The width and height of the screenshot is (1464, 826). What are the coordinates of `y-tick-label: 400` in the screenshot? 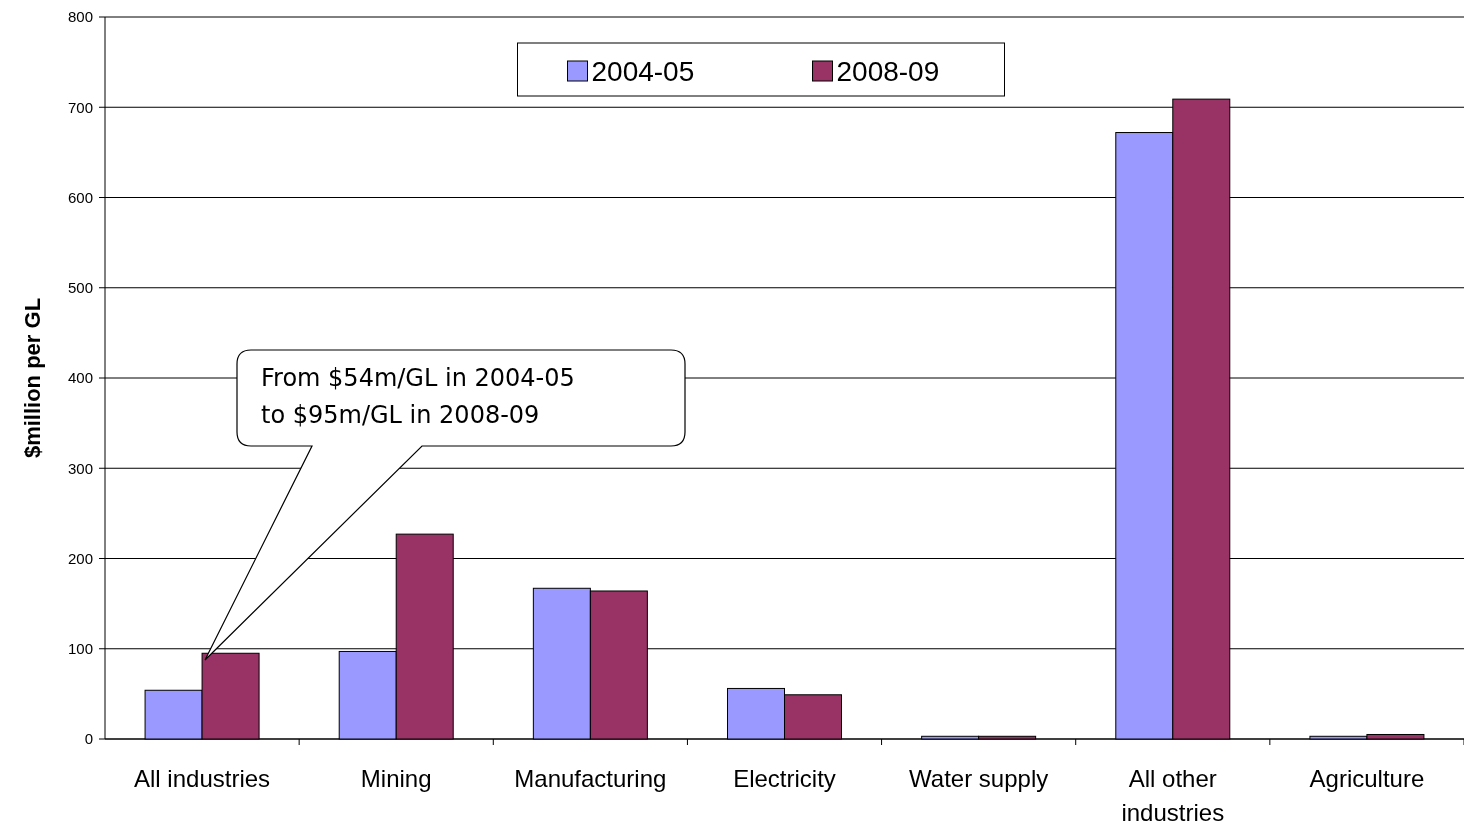 It's located at (80, 378).